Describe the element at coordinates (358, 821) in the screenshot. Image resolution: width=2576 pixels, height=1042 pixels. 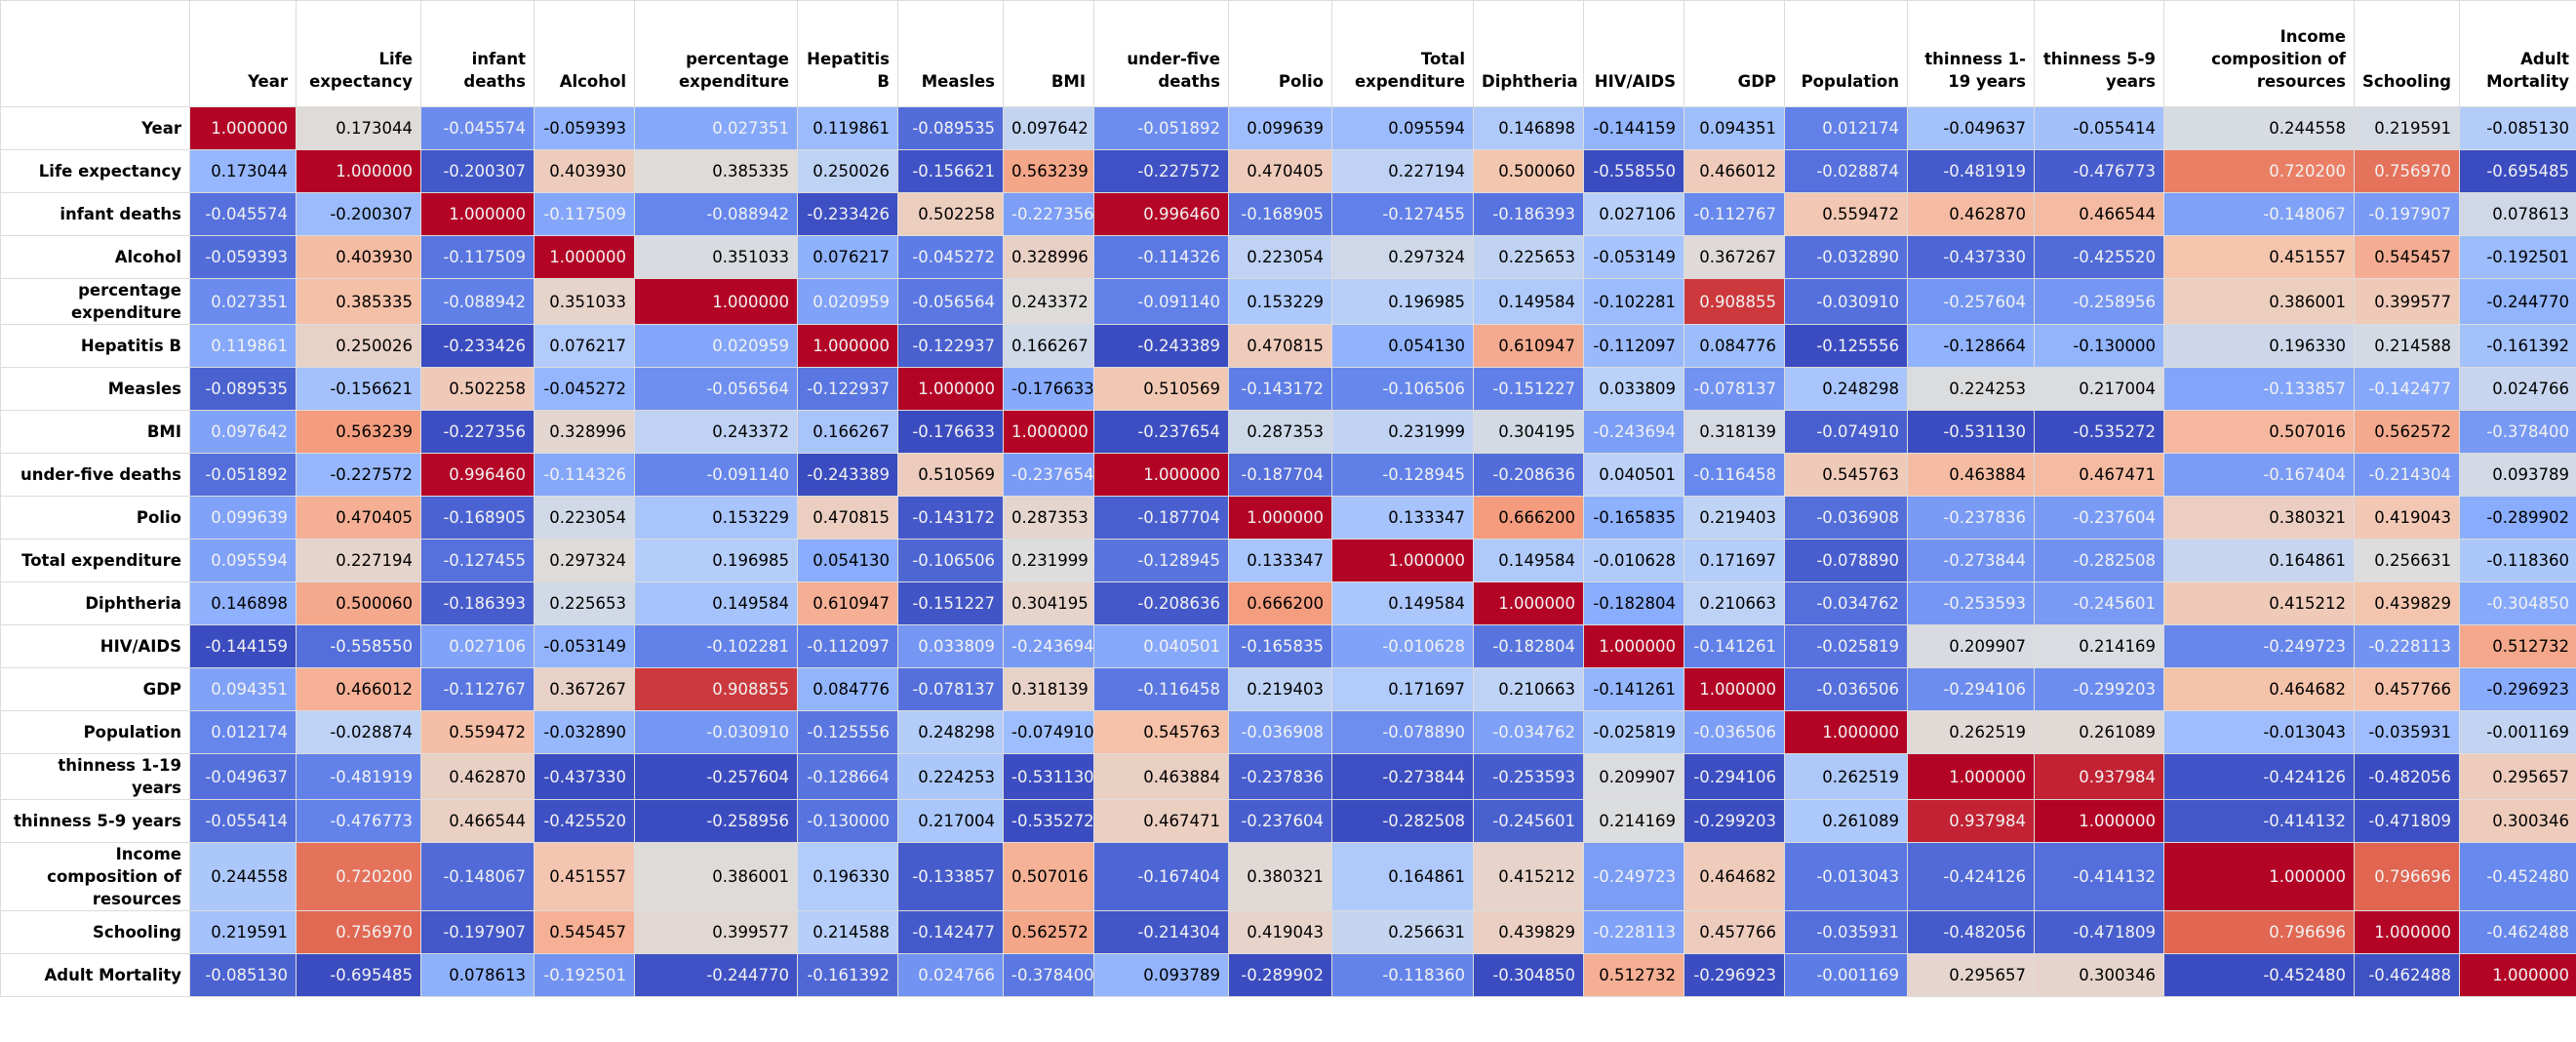
I see `correlation-cell: -0.476773` at that location.